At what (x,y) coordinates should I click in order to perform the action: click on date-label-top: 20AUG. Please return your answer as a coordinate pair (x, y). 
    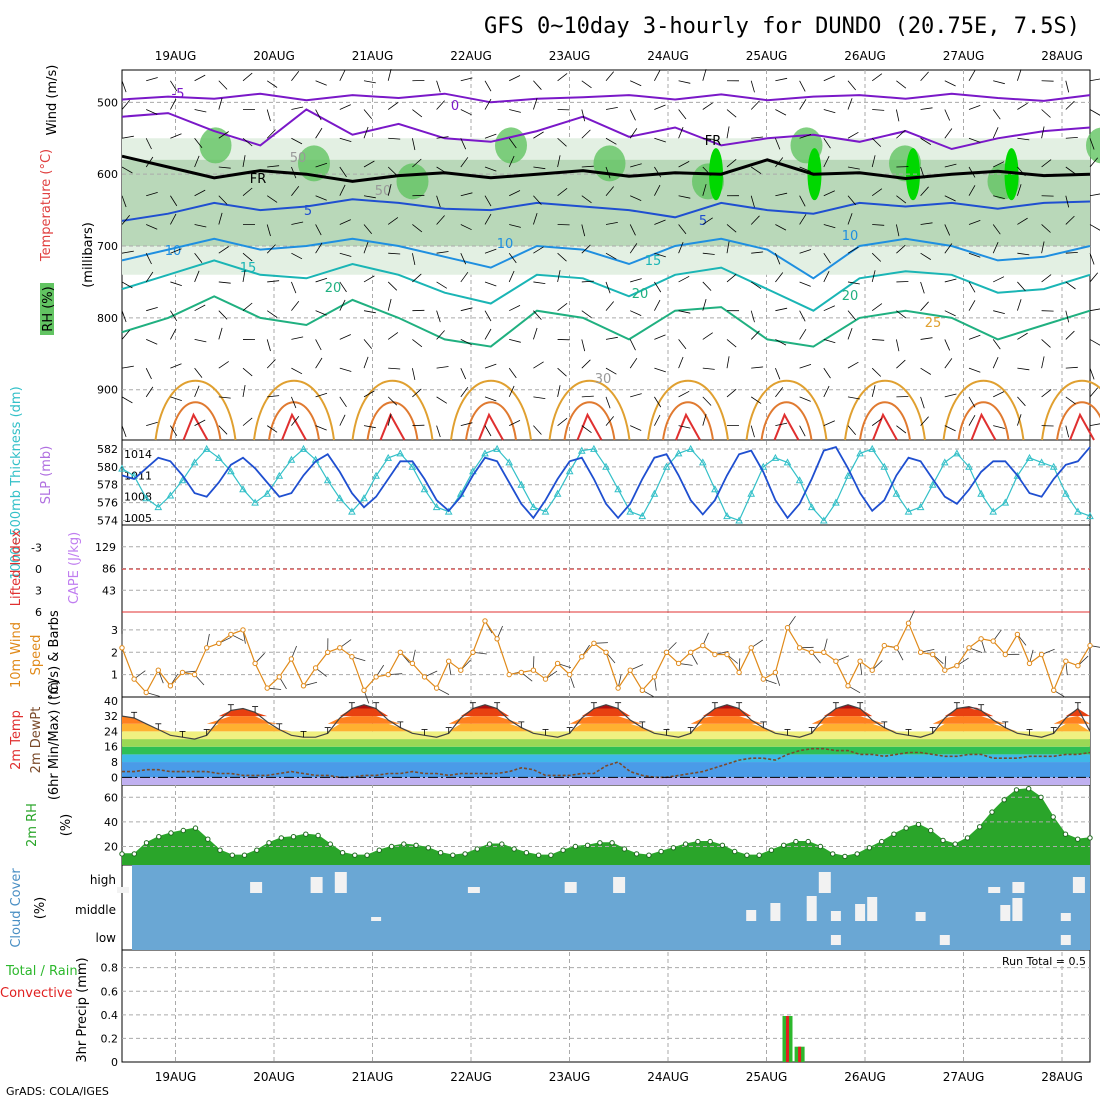
    Looking at the image, I should click on (274, 56).